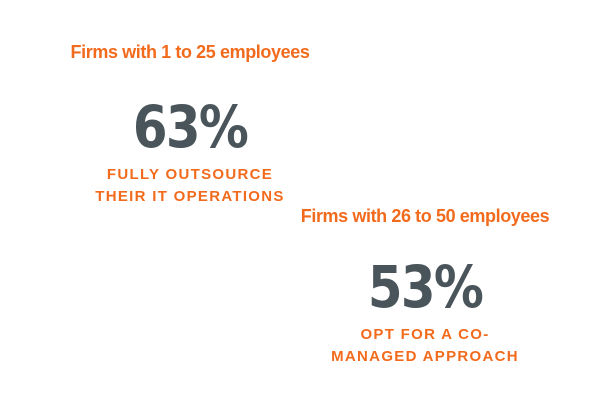 This screenshot has width=600, height=400. I want to click on stat-percentage: 53%, so click(425, 287).